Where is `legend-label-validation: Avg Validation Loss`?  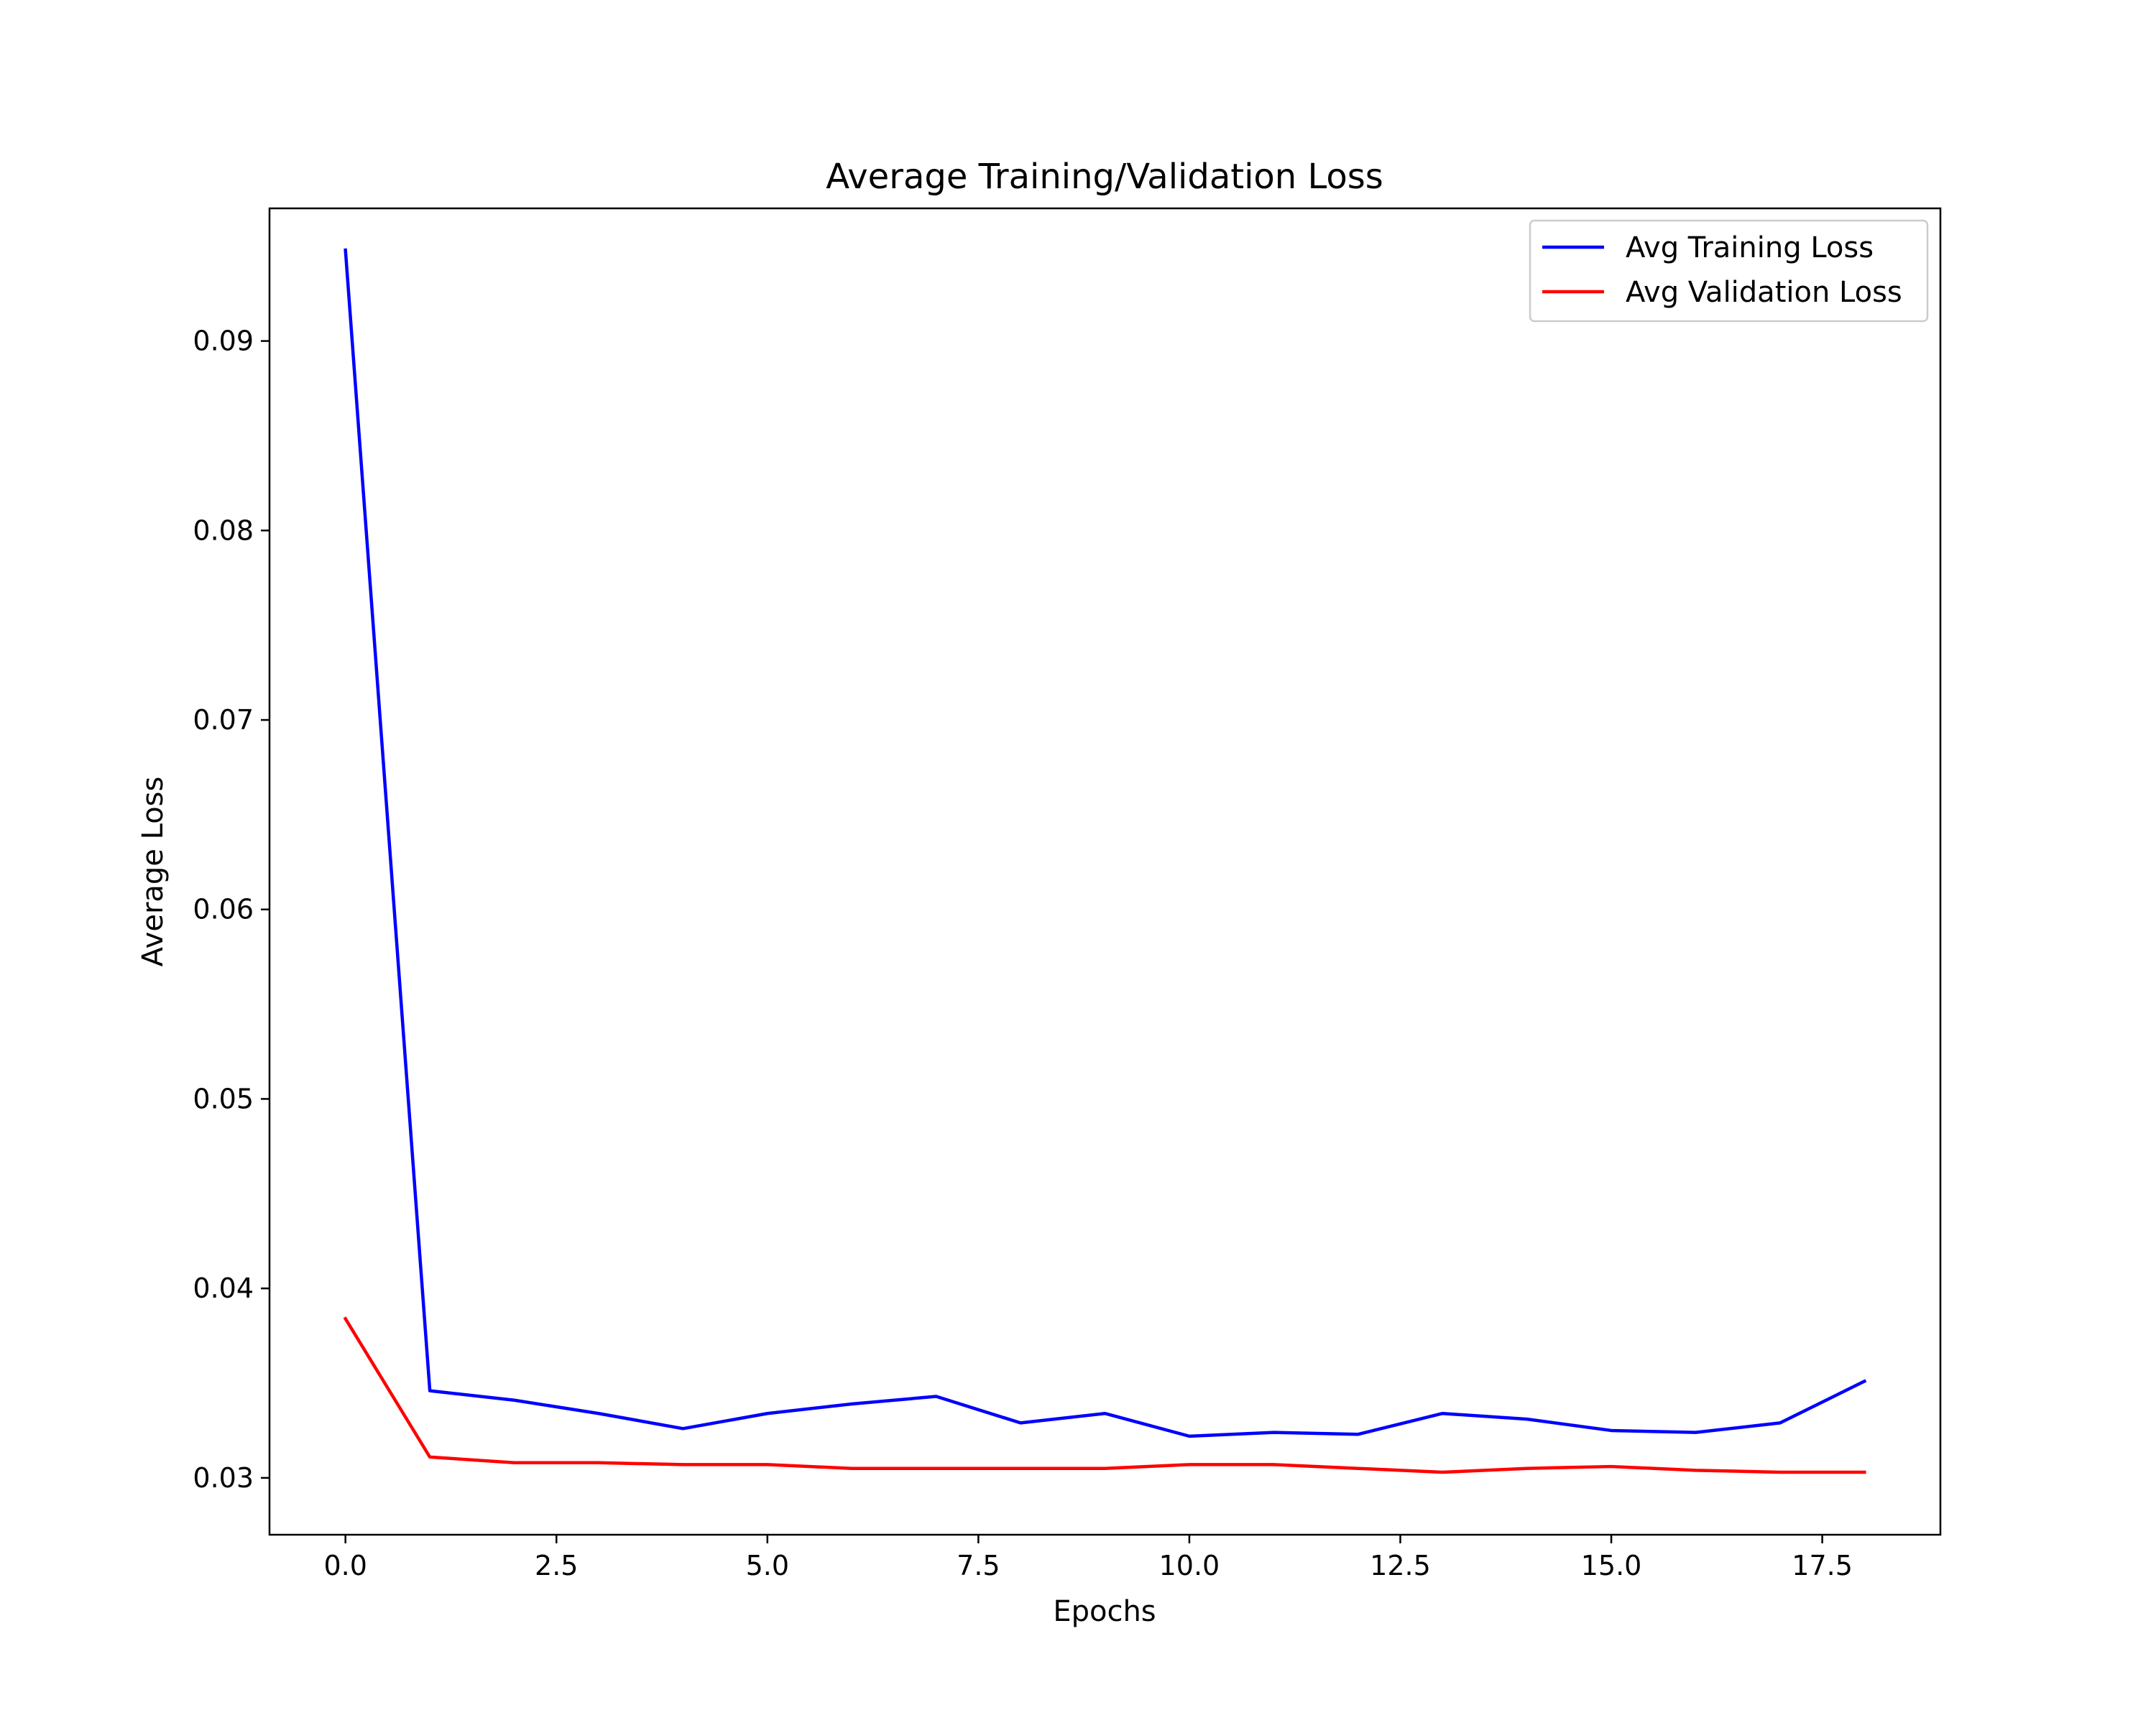
legend-label-validation: Avg Validation Loss is located at coordinates (1764, 293).